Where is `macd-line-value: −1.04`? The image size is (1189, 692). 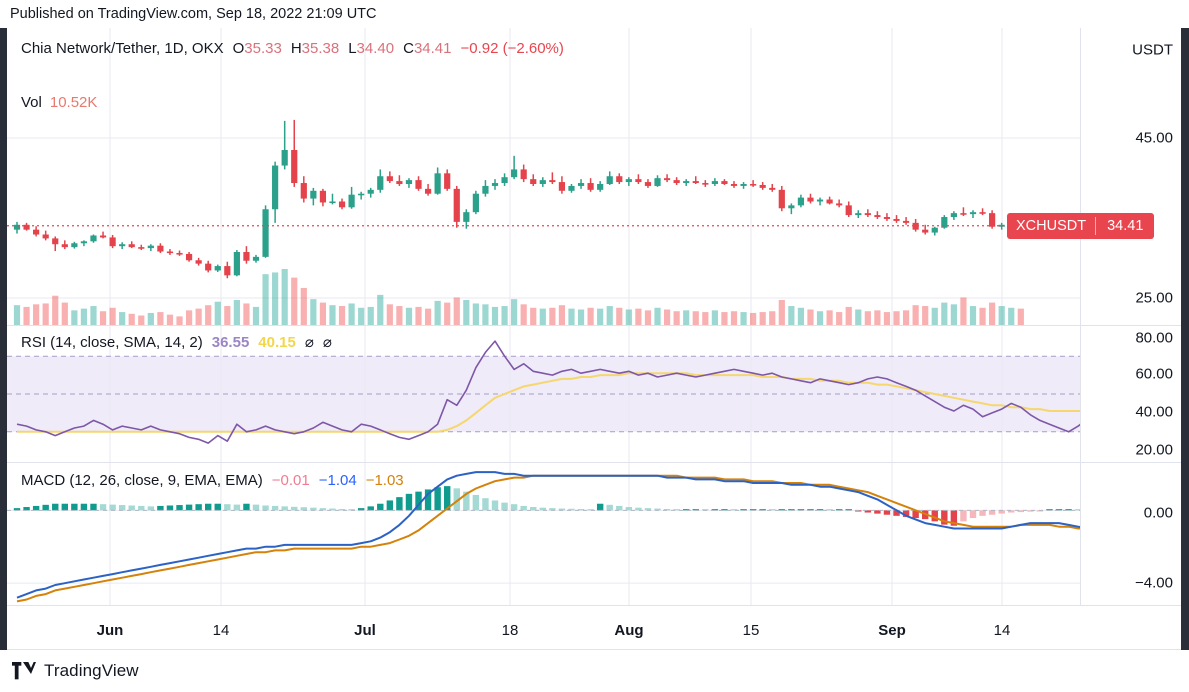
macd-line-value: −1.04 is located at coordinates (337, 480).